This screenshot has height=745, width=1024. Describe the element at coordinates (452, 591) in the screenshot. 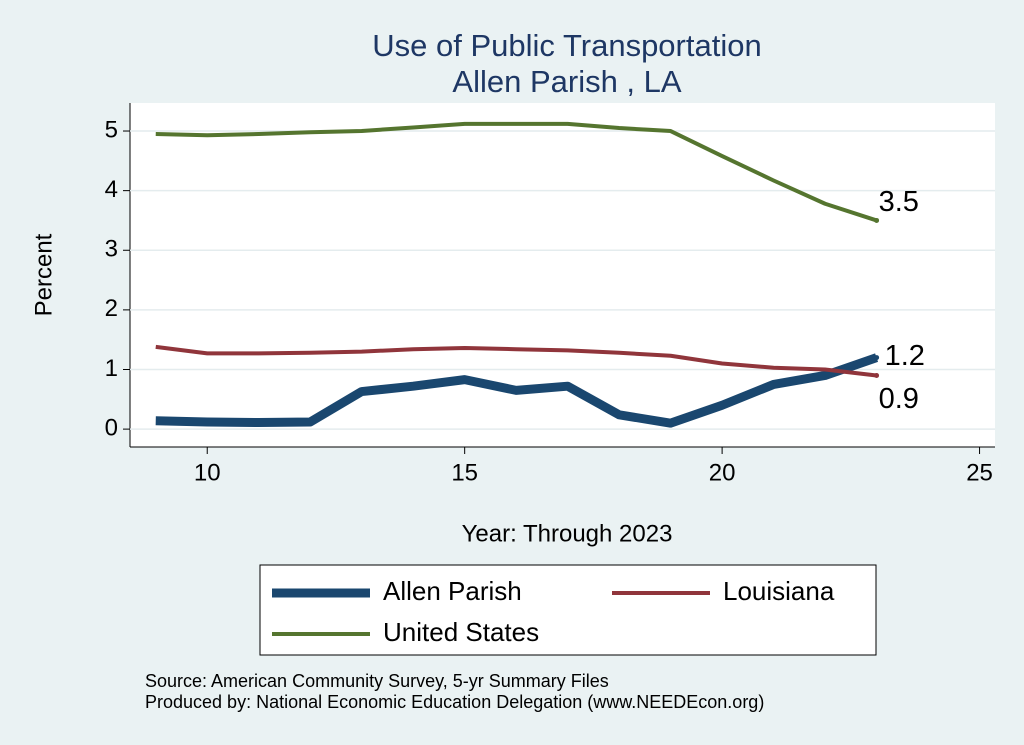

I see `legend-label: Allen Parish` at that location.